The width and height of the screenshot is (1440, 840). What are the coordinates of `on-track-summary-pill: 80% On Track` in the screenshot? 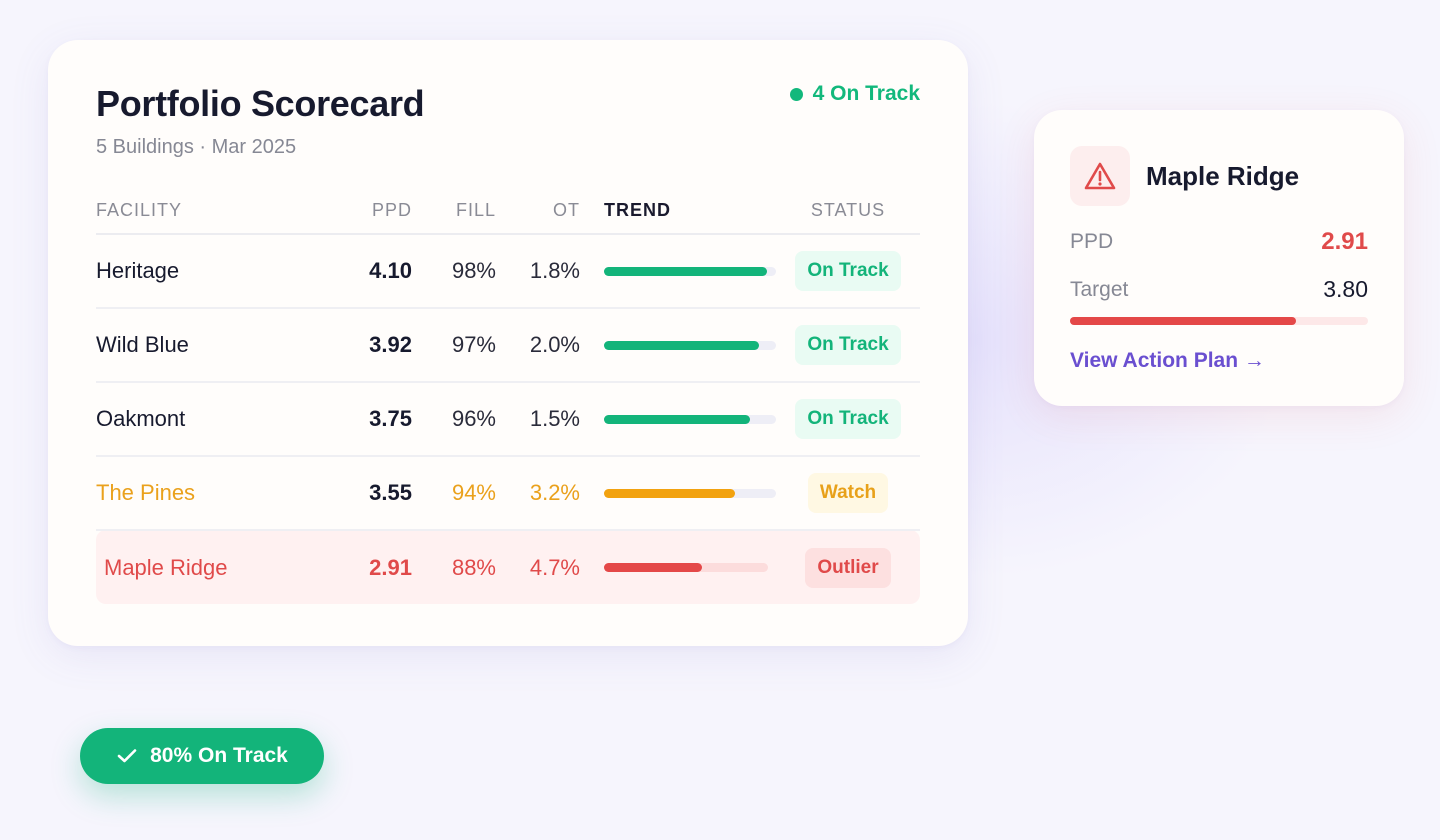 It's located at (202, 756).